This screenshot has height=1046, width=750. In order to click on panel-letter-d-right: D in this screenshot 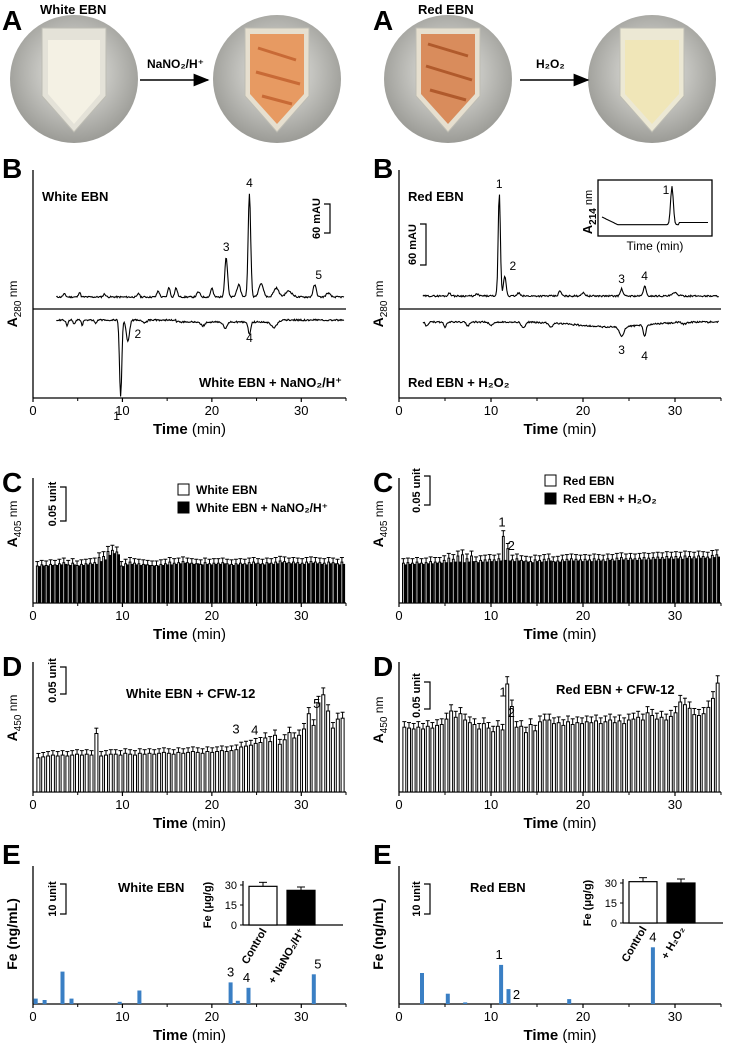, I will do `click(383, 666)`.